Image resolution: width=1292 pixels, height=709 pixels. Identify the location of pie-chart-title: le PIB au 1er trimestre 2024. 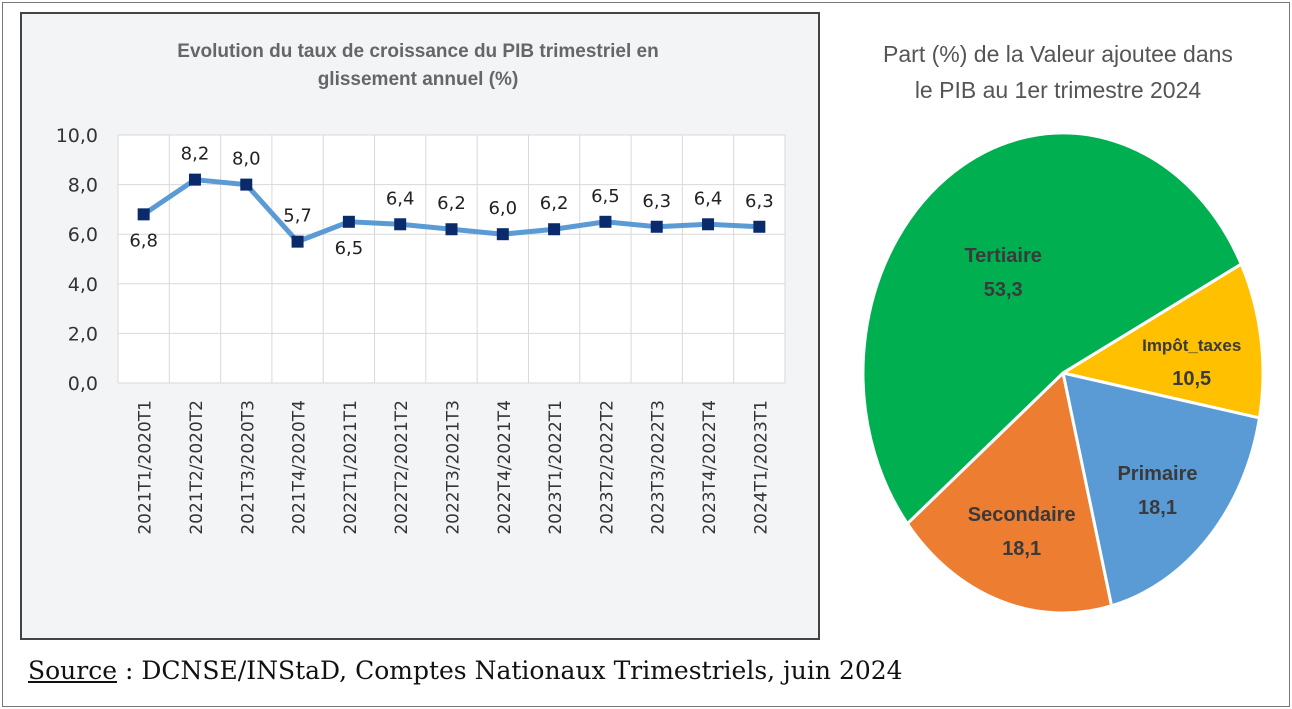
(1058, 90).